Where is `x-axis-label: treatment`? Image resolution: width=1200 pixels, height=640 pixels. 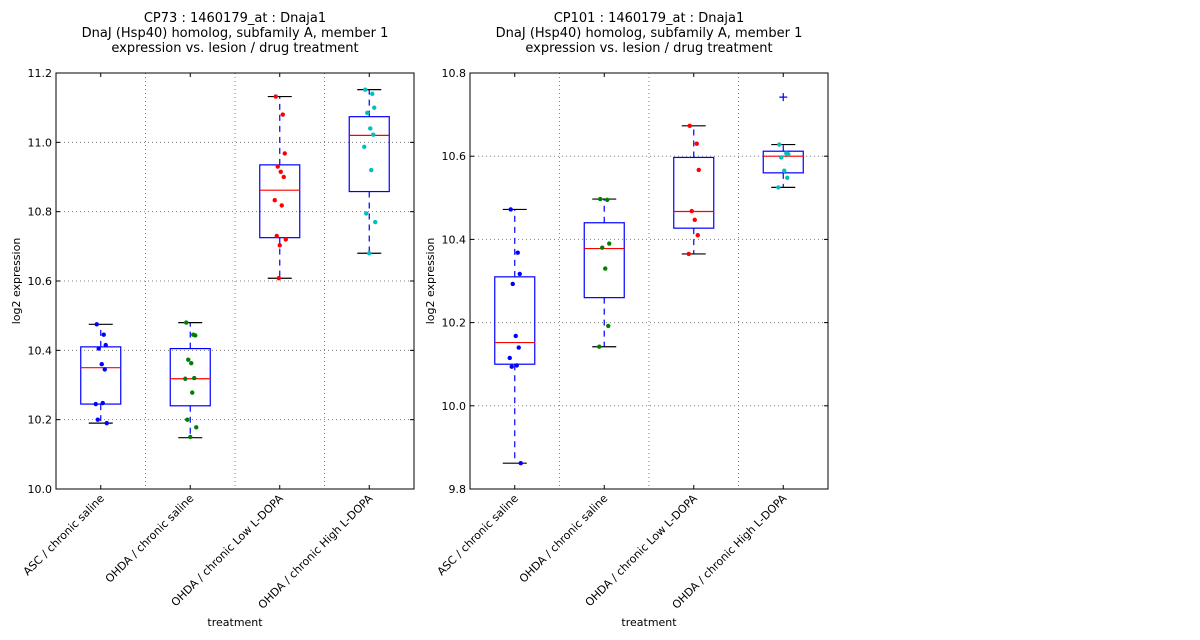 x-axis-label: treatment is located at coordinates (649, 622).